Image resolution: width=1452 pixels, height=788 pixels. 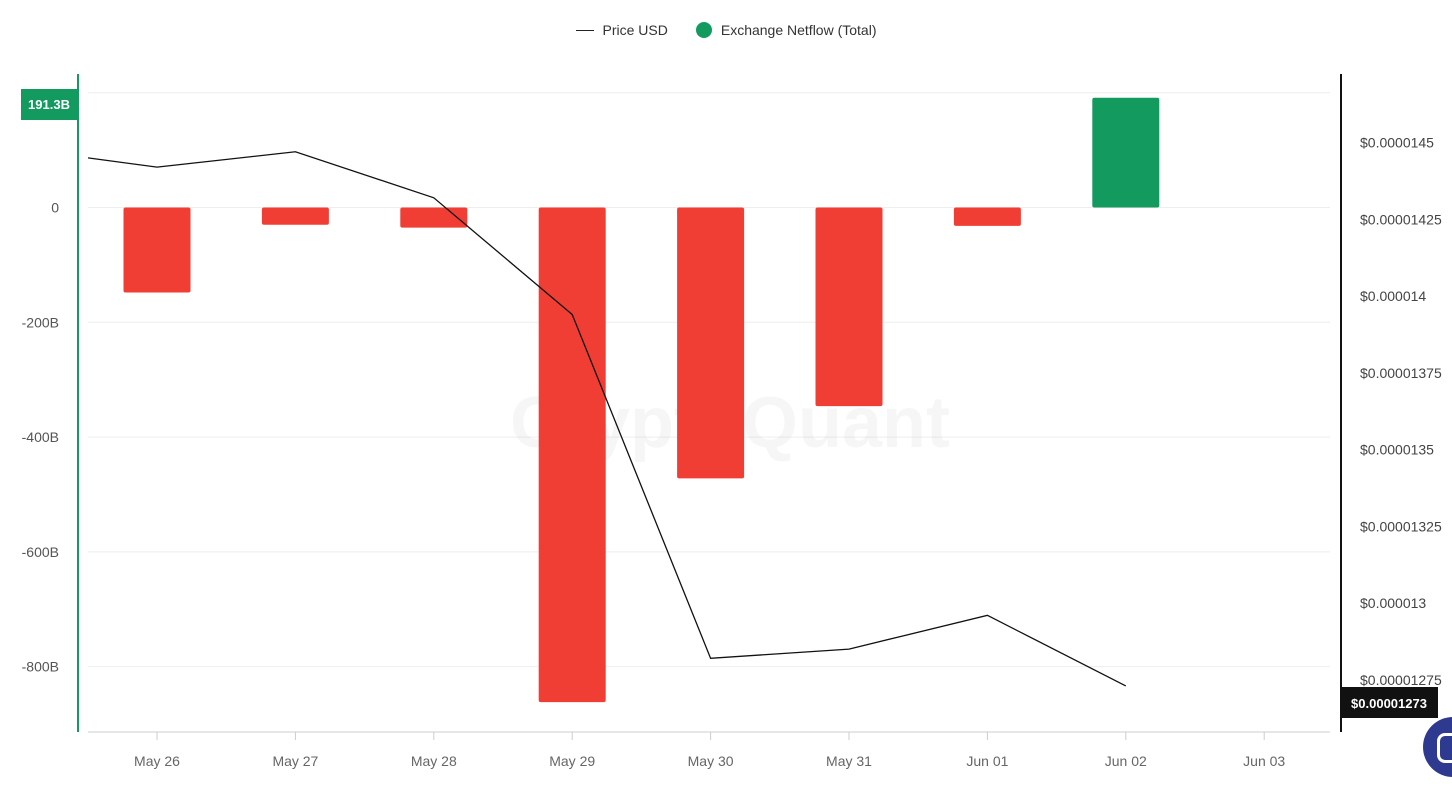 I want to click on x-tick-label: May 27, so click(x=295, y=761).